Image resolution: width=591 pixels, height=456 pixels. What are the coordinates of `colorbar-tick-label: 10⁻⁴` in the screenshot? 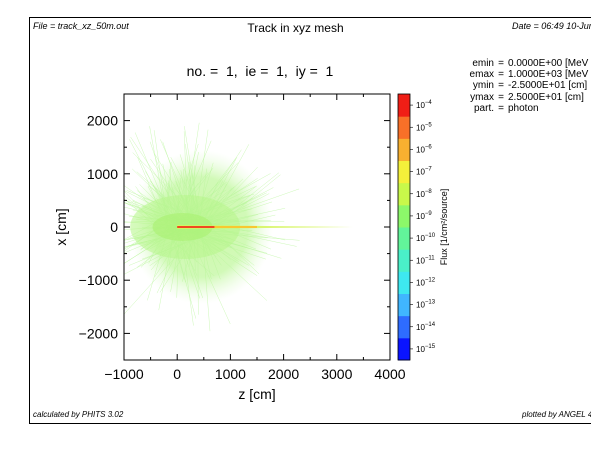 It's located at (424, 105).